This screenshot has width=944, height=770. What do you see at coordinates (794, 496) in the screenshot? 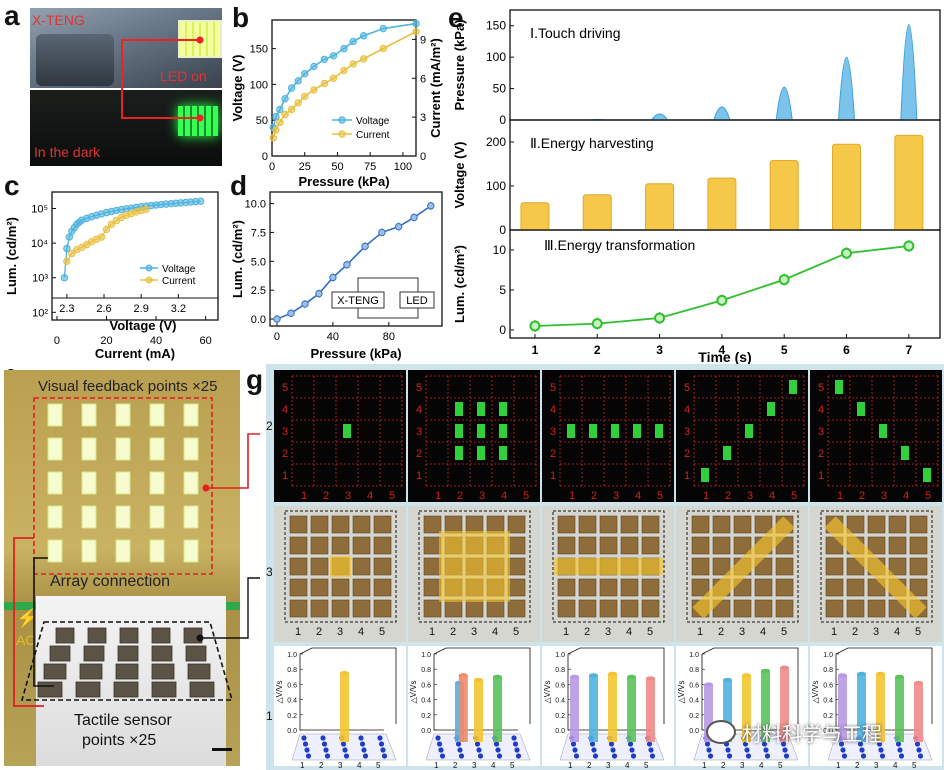
I see `g-col-label: 5` at bounding box center [794, 496].